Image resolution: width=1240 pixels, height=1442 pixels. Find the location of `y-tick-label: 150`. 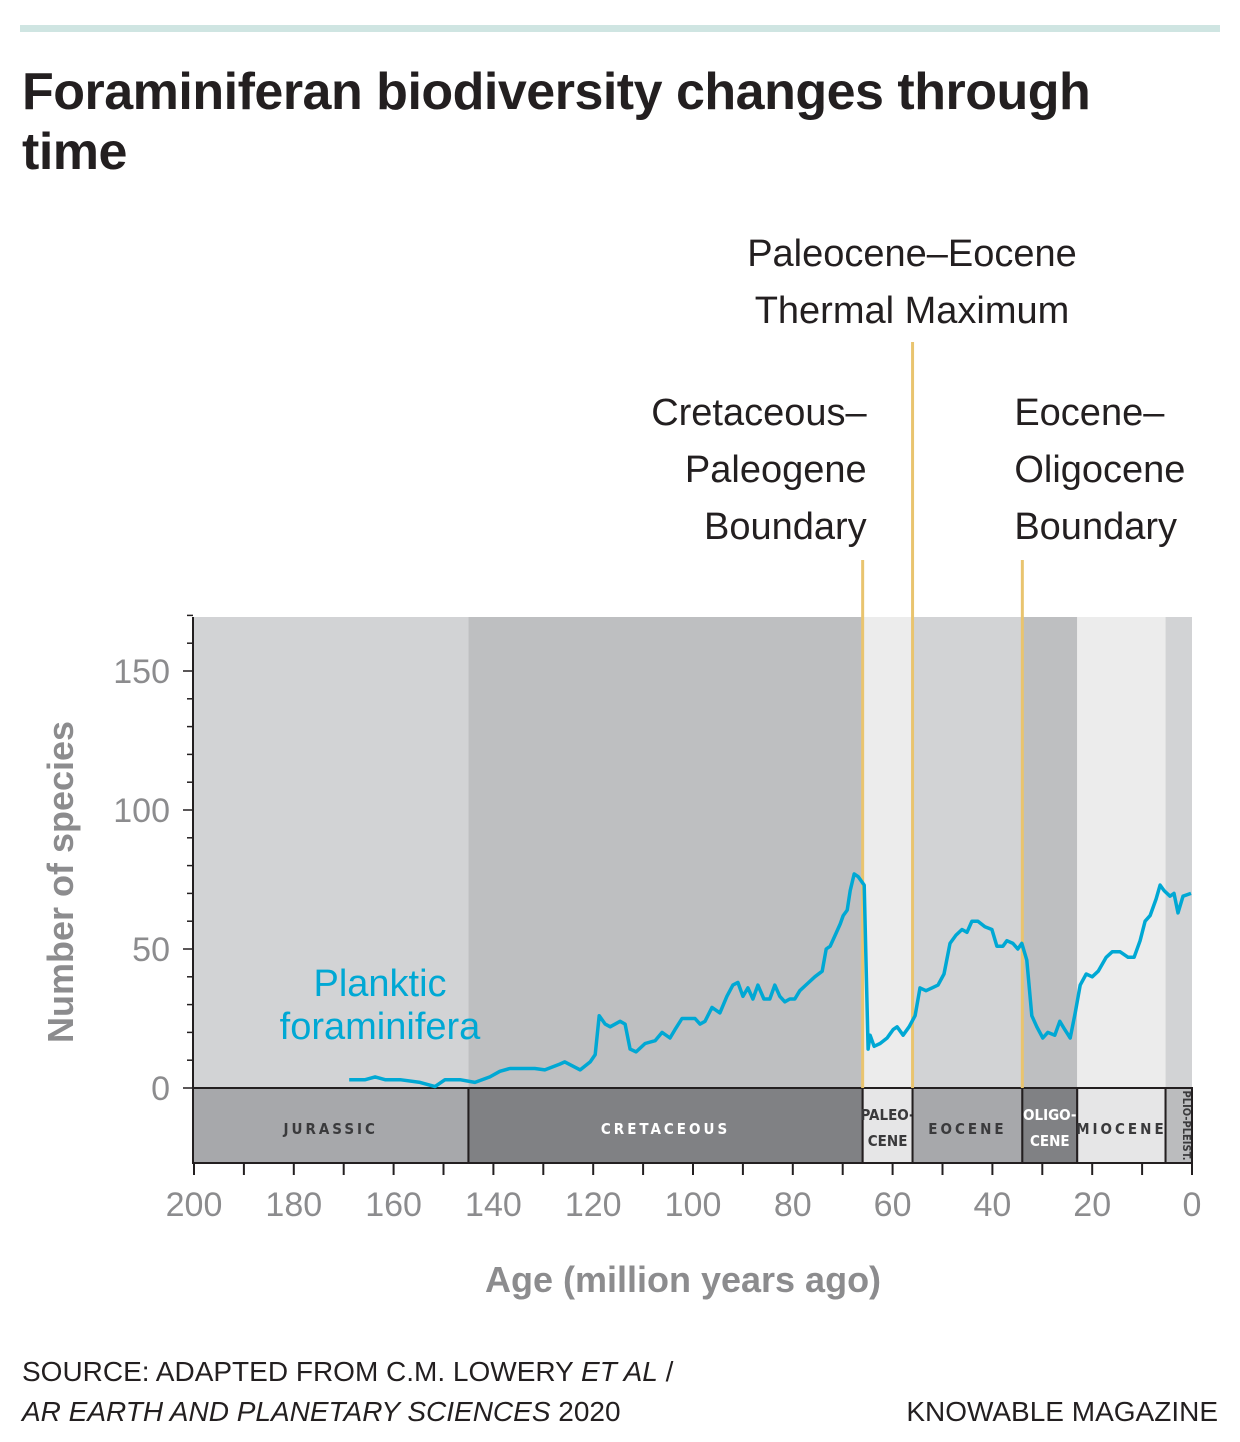

y-tick-label: 150 is located at coordinates (141, 672).